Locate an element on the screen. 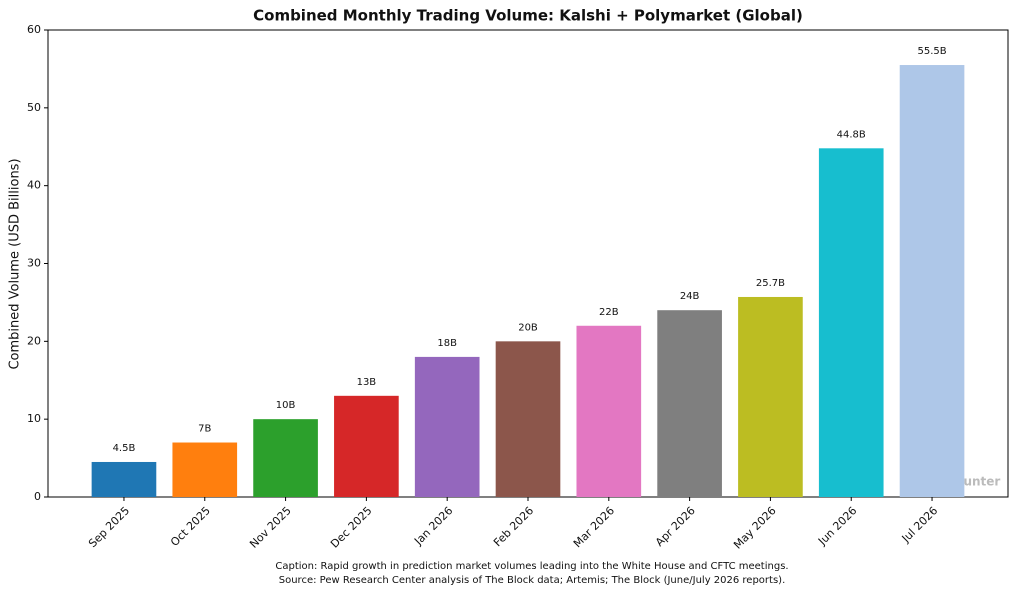  data-label: 24B is located at coordinates (690, 296).